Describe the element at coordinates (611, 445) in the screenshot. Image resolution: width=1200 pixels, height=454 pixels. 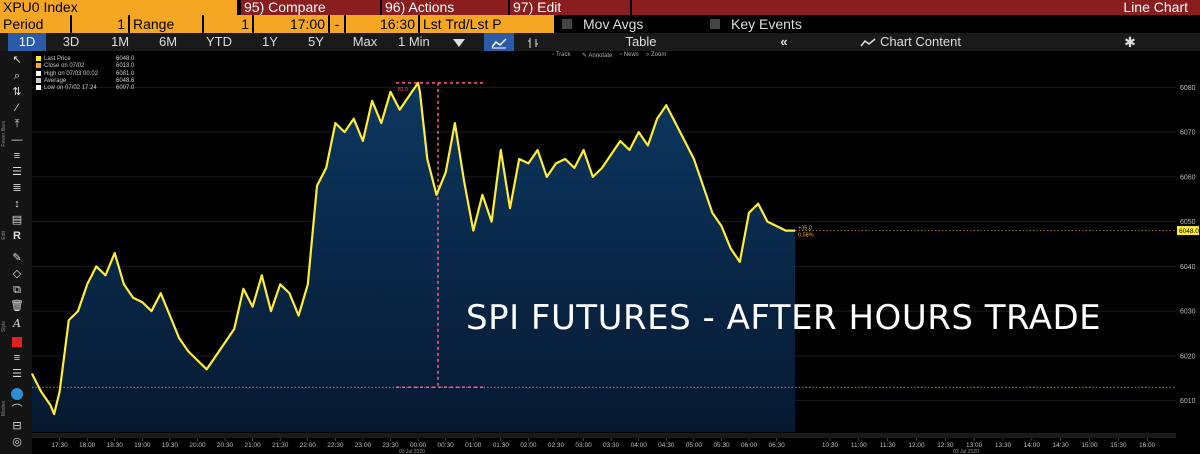
I see `x-tick-label: 03:30` at that location.